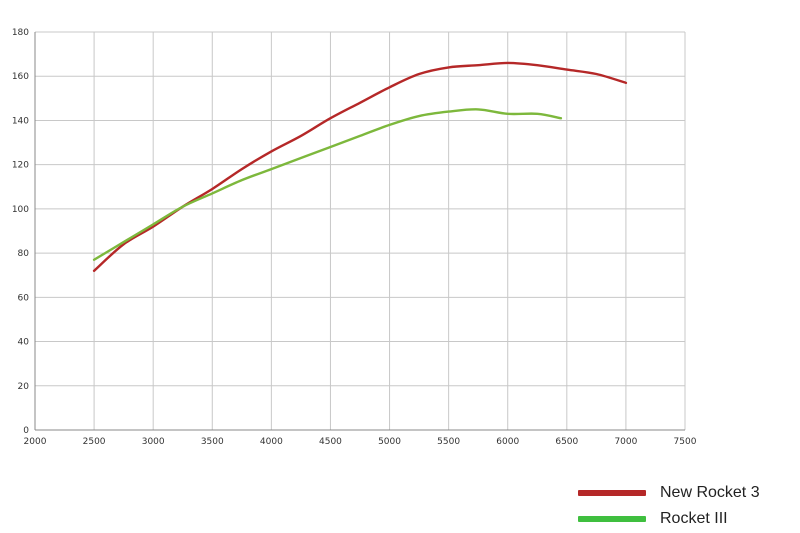  I want to click on y-tick-label-160: 160, so click(20, 77).